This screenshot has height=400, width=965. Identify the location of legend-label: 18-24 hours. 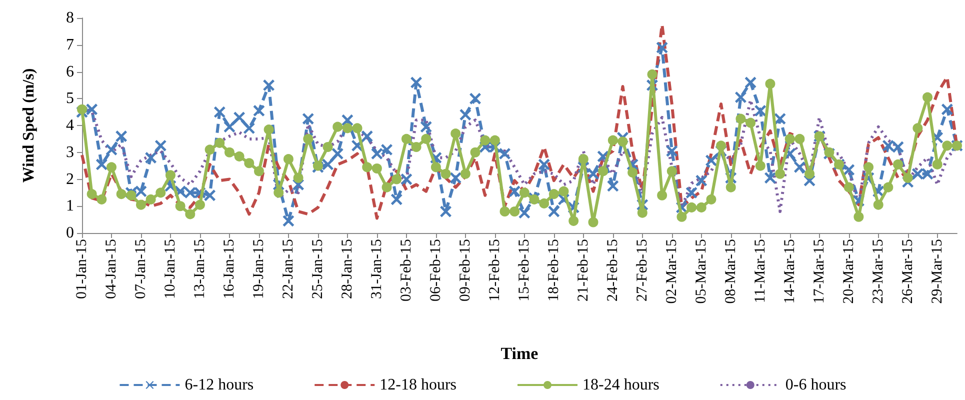
(621, 385).